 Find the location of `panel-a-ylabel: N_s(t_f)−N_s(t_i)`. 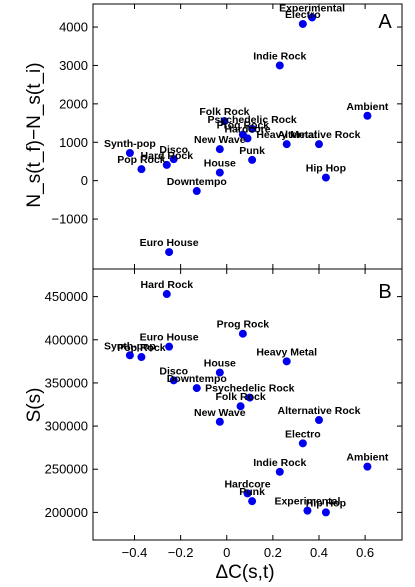

panel-a-ylabel: N_s(t_f)−N_s(t_i) is located at coordinates (34, 134).